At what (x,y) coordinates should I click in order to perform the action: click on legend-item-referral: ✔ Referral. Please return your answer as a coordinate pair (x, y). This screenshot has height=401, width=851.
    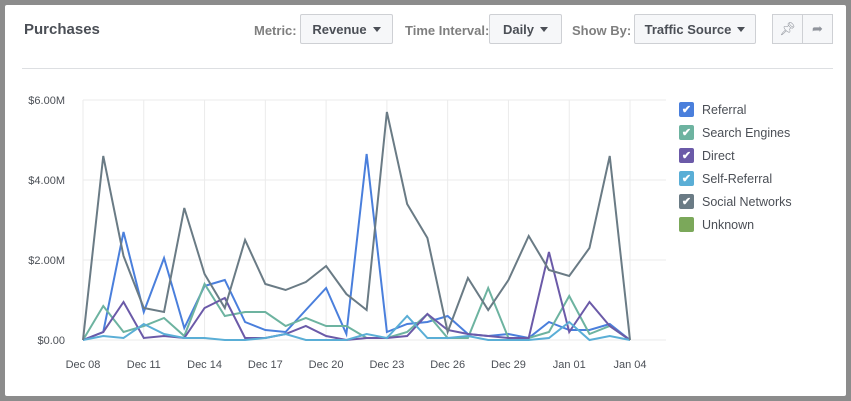
    Looking at the image, I should click on (735, 109).